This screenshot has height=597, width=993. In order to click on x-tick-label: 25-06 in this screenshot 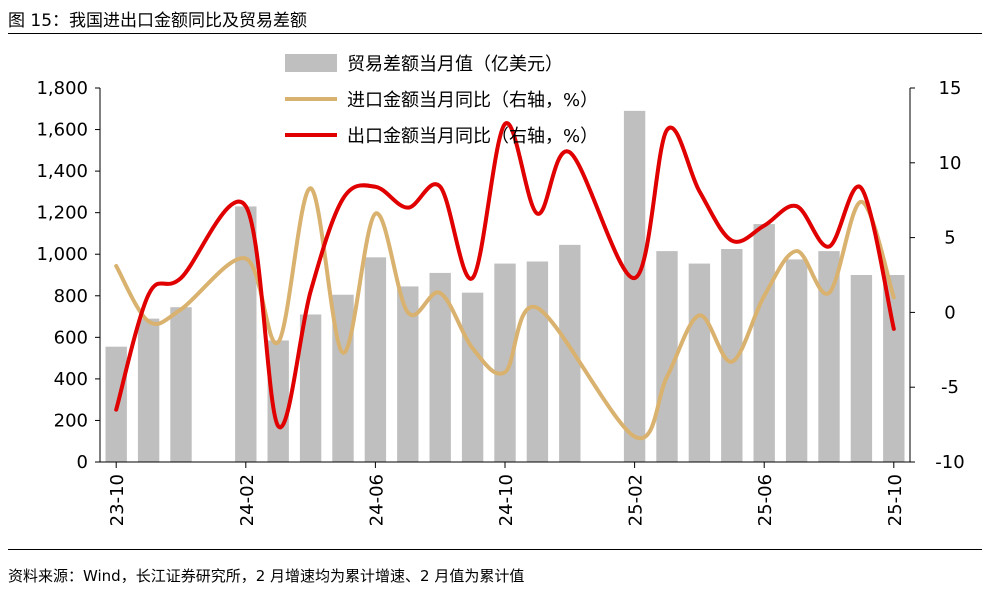, I will do `click(765, 500)`.